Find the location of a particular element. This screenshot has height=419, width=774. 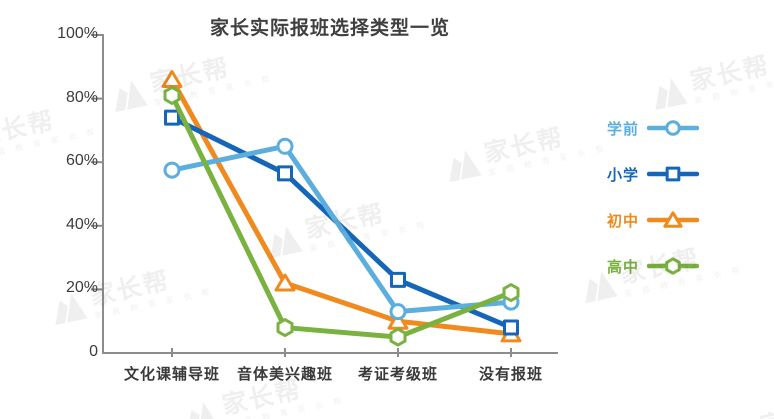

y-tick-label-40: 40% is located at coordinates (81, 224).